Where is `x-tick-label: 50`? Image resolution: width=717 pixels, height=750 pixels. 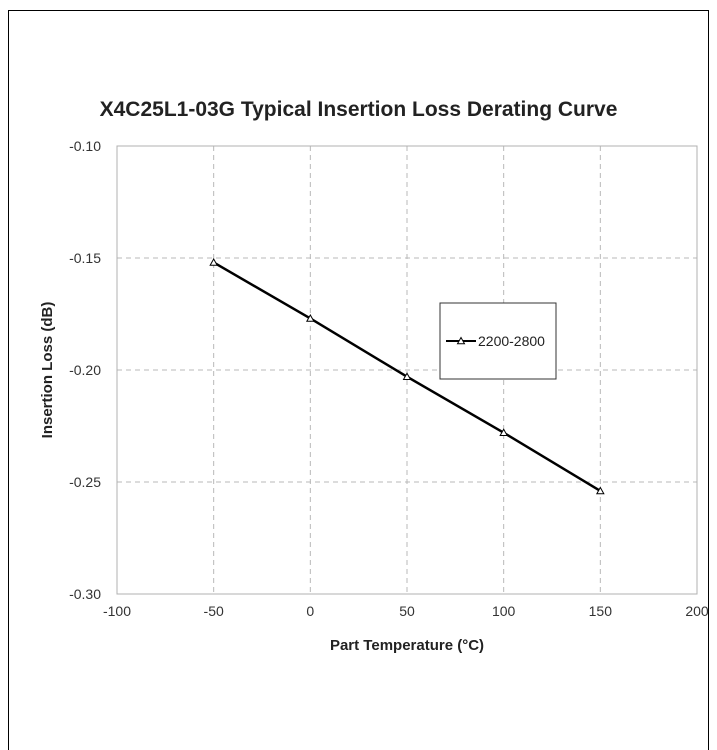 x-tick-label: 50 is located at coordinates (407, 611).